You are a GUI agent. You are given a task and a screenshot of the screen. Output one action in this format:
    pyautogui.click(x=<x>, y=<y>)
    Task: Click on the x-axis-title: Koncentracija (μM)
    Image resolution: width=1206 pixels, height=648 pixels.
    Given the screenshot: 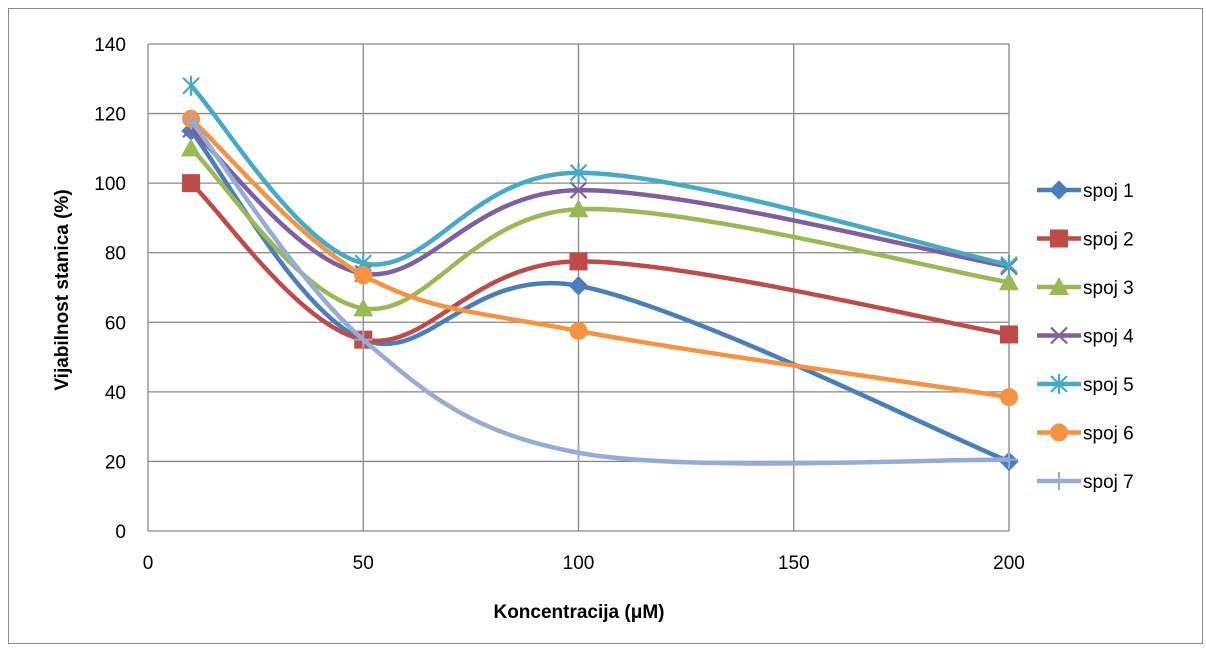 What is the action you would take?
    pyautogui.click(x=578, y=612)
    